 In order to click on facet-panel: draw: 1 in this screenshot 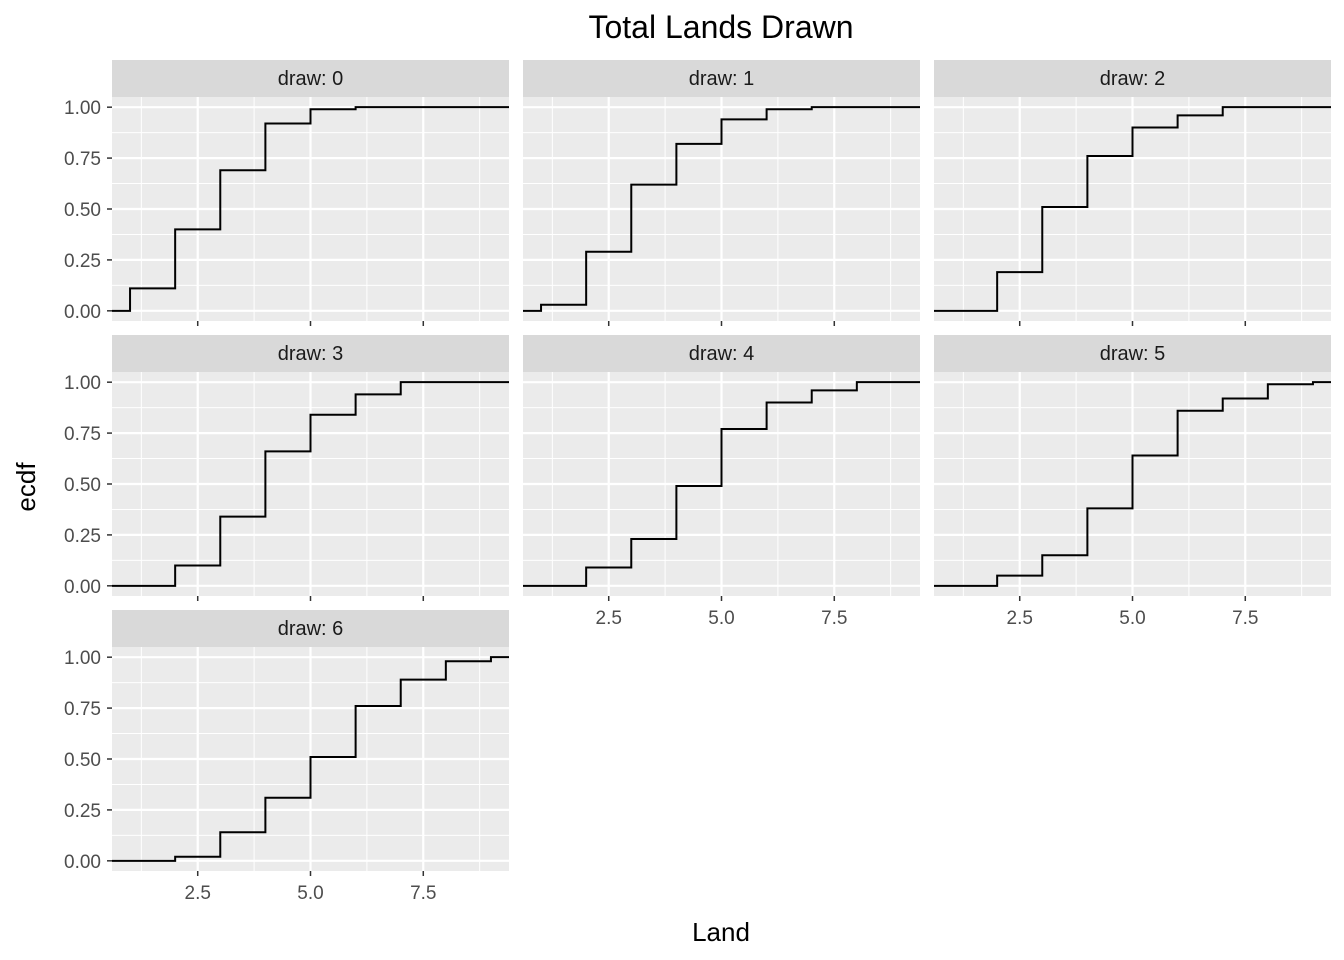, I will do `click(721, 193)`.